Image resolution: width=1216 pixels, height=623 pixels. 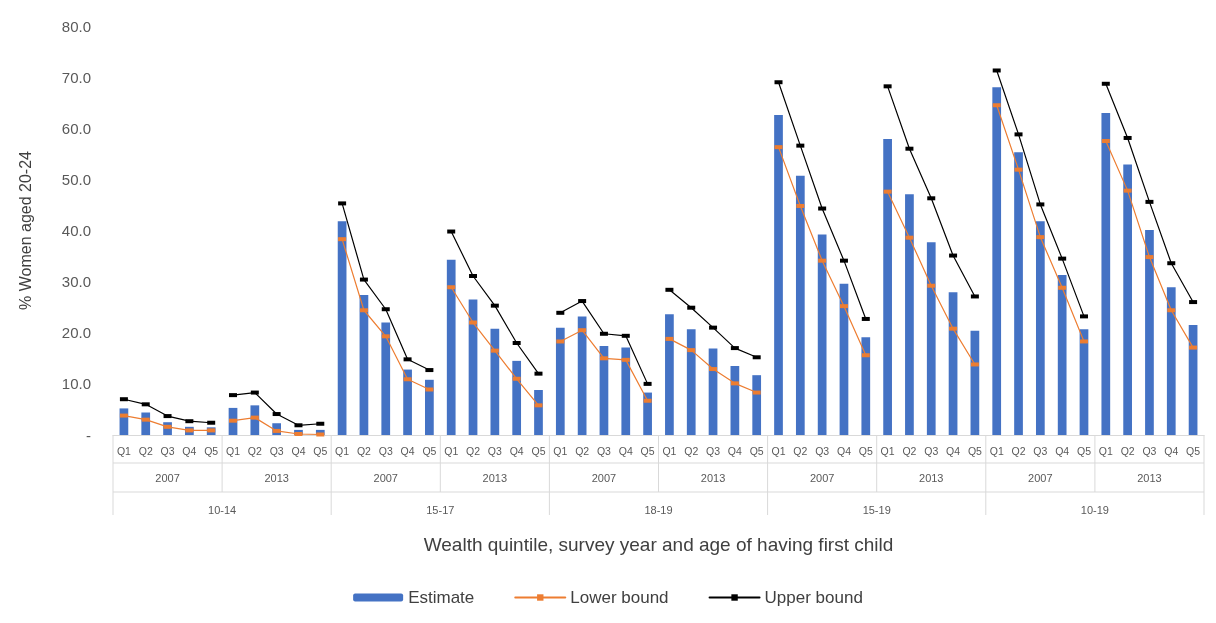 What do you see at coordinates (76, 77) in the screenshot?
I see `y-tick-label: 70.0` at bounding box center [76, 77].